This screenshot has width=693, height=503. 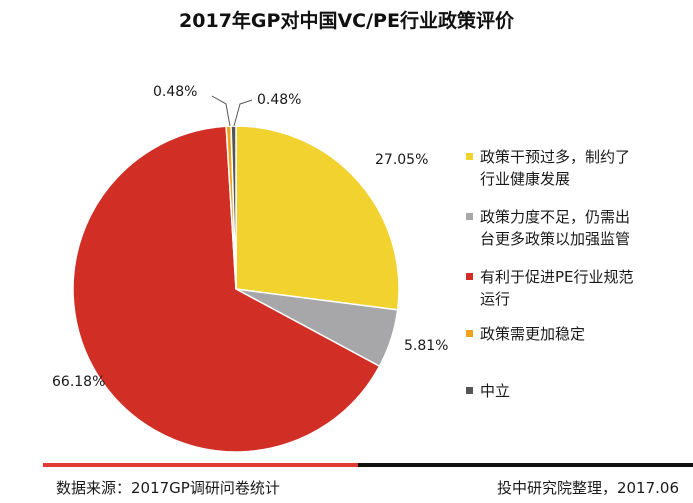 I want to click on slice-percent-label: 66.18%, so click(x=78, y=382).